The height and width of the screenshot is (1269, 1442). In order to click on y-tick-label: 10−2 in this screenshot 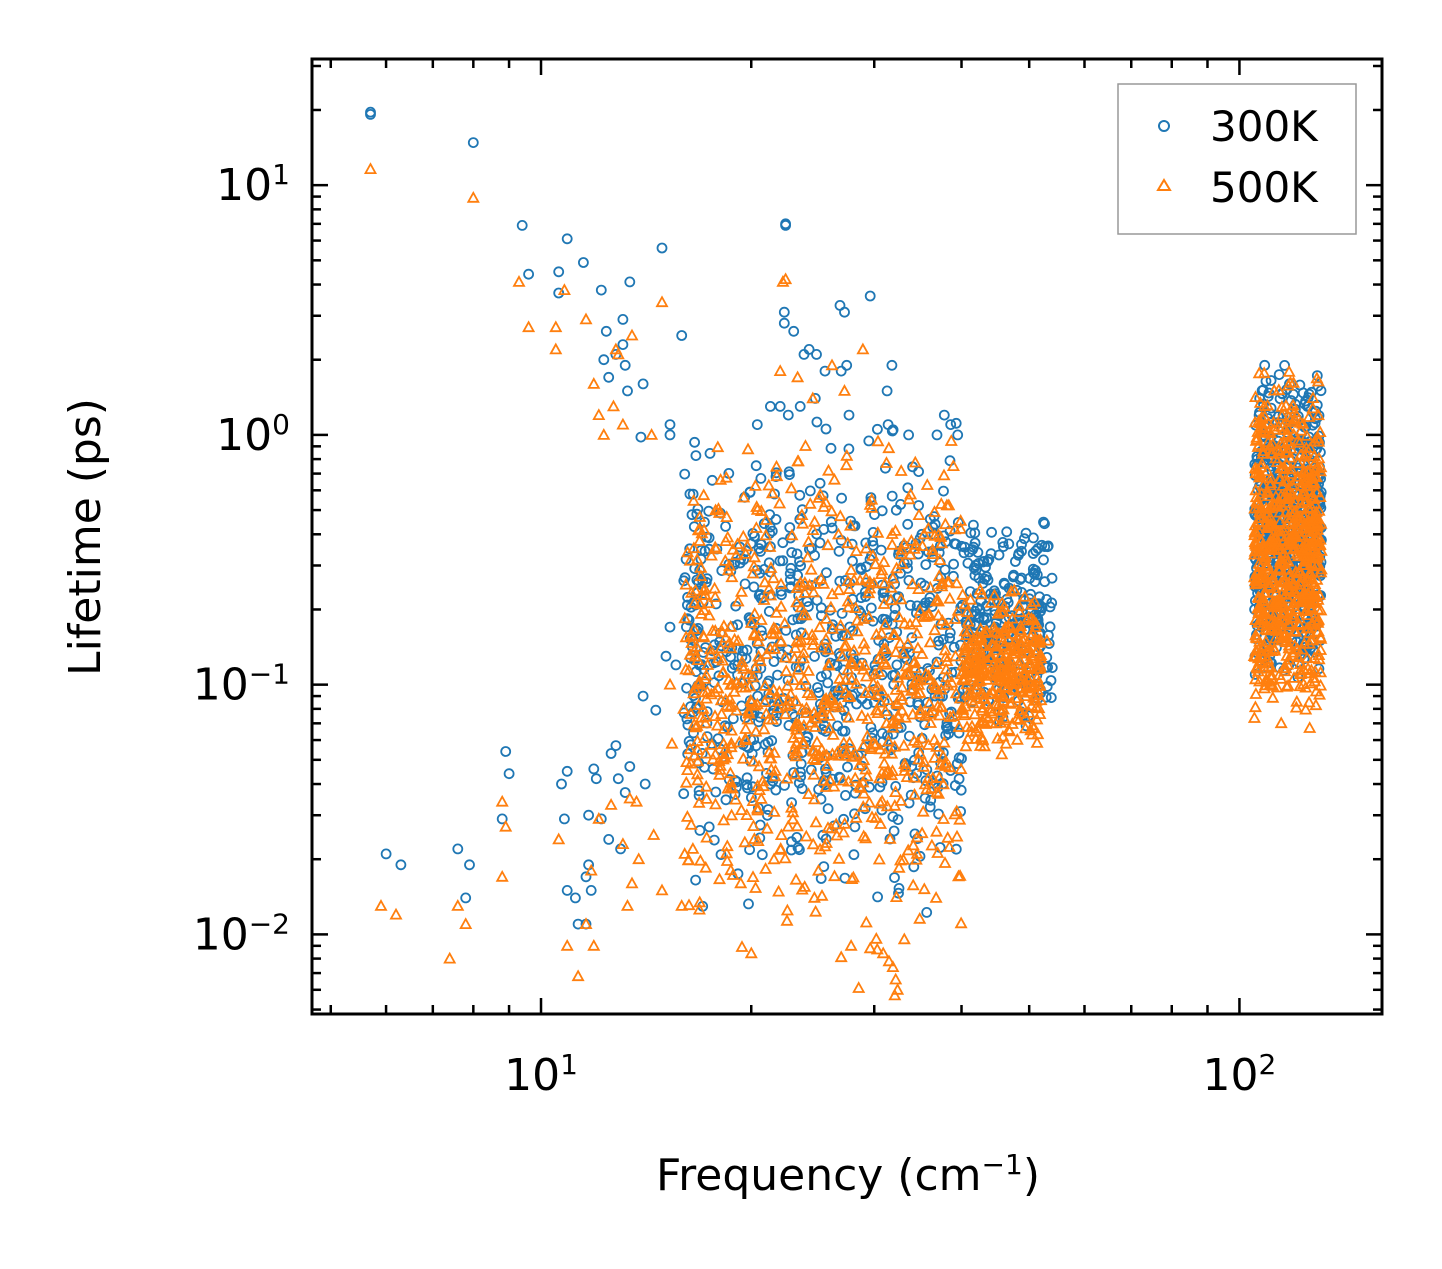, I will do `click(241, 934)`.